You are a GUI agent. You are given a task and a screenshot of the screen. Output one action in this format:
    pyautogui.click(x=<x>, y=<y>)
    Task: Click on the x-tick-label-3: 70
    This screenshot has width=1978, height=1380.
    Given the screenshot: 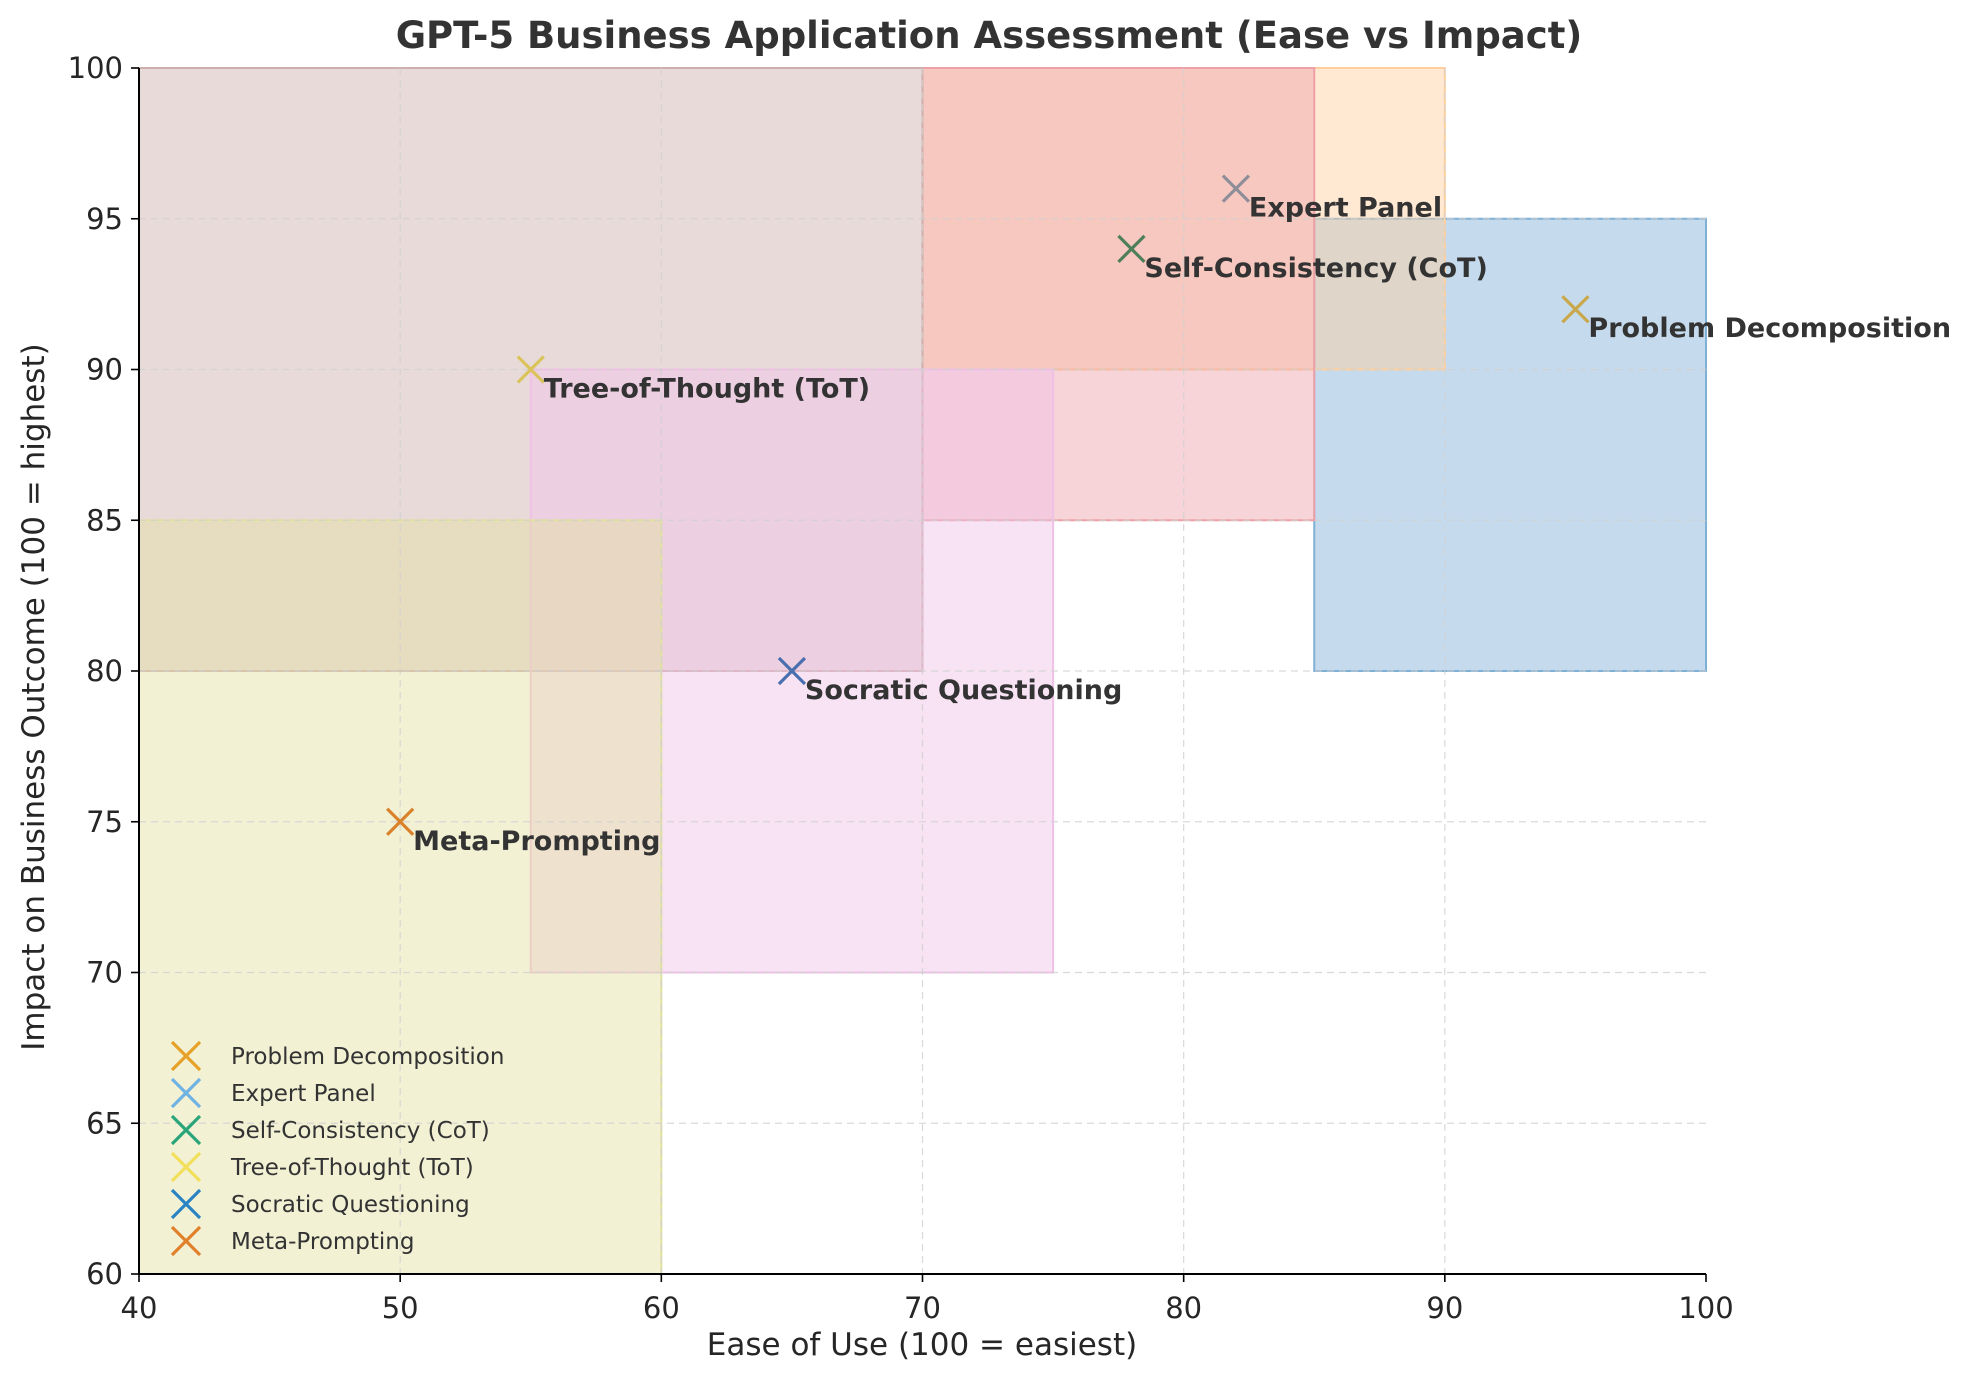 What is the action you would take?
    pyautogui.click(x=922, y=1308)
    